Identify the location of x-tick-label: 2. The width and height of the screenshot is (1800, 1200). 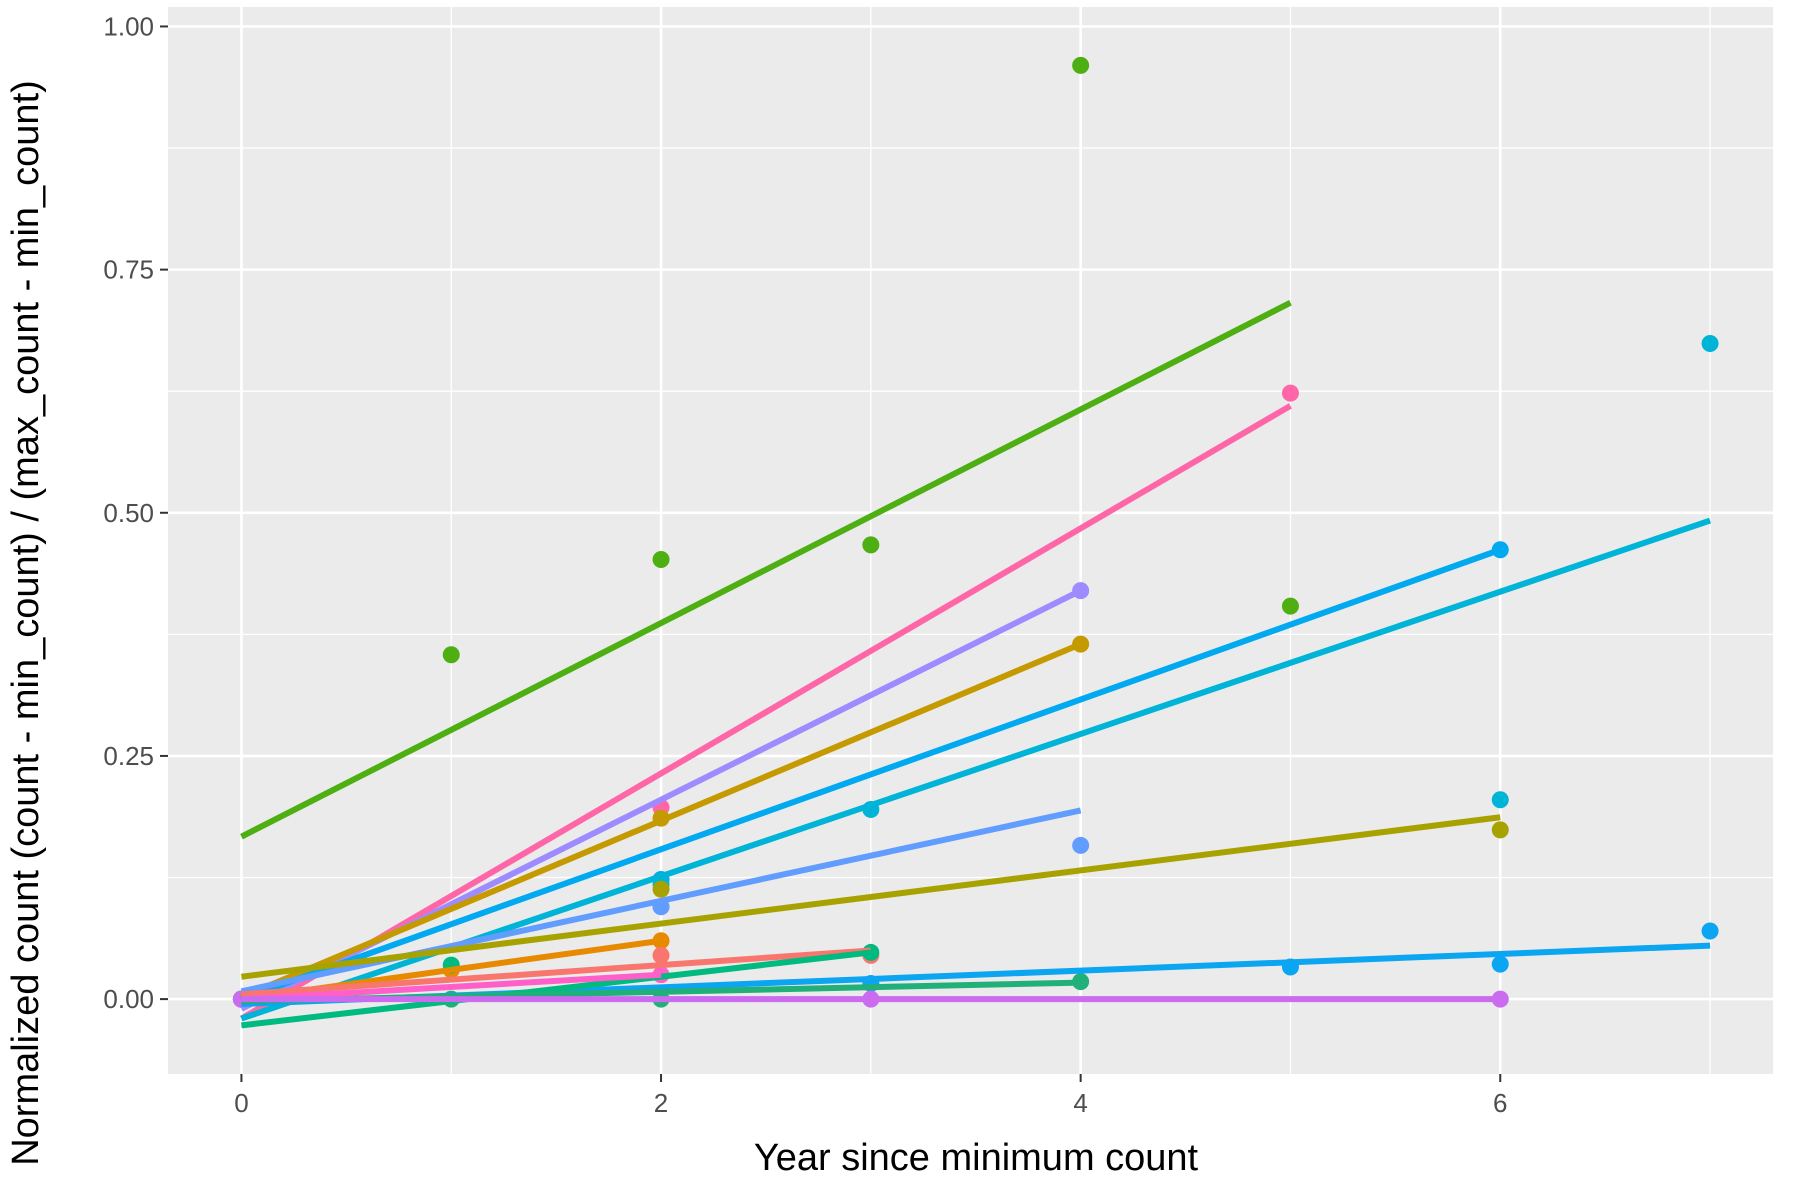
(661, 1103).